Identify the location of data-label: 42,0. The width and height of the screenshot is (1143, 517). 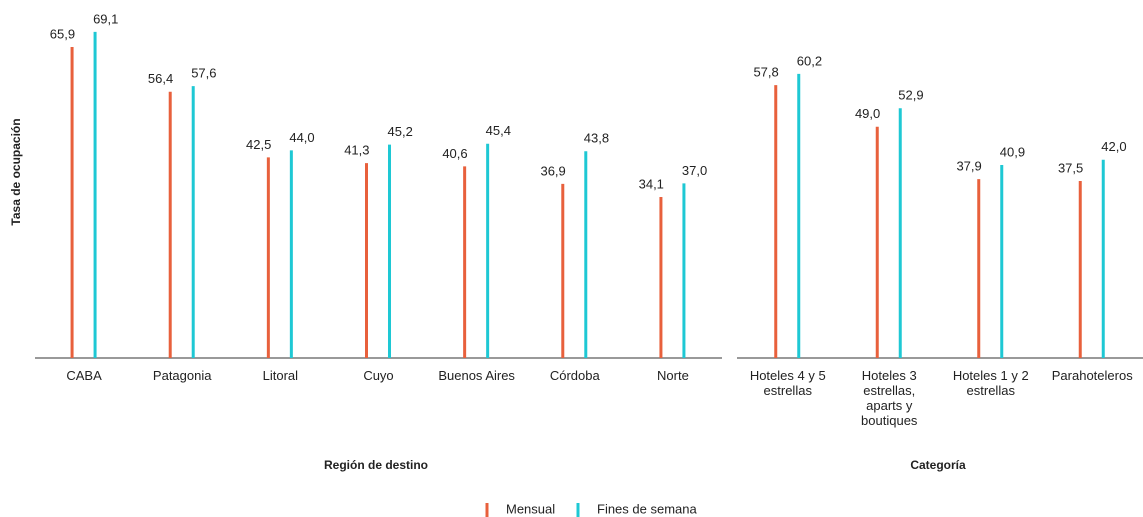
(1113, 146).